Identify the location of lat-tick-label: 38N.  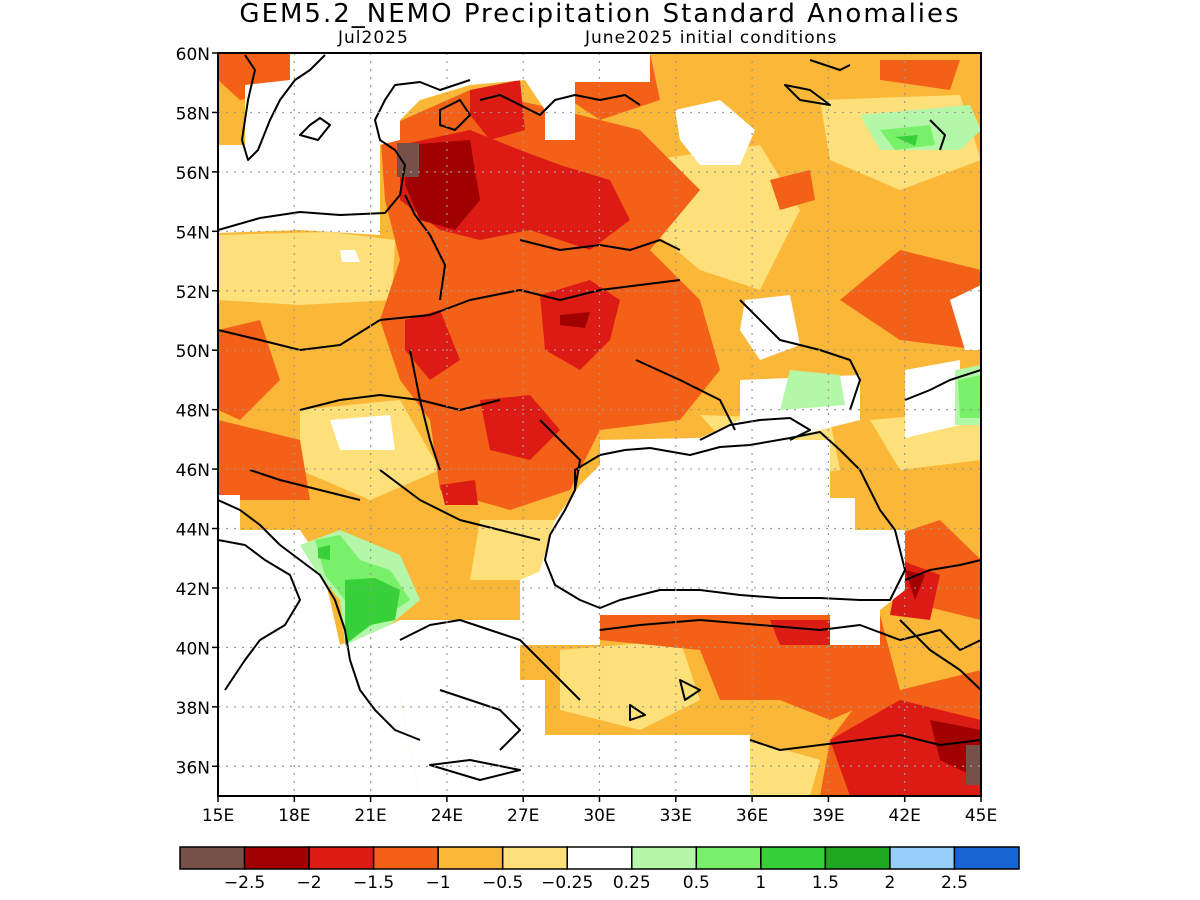
(193, 709).